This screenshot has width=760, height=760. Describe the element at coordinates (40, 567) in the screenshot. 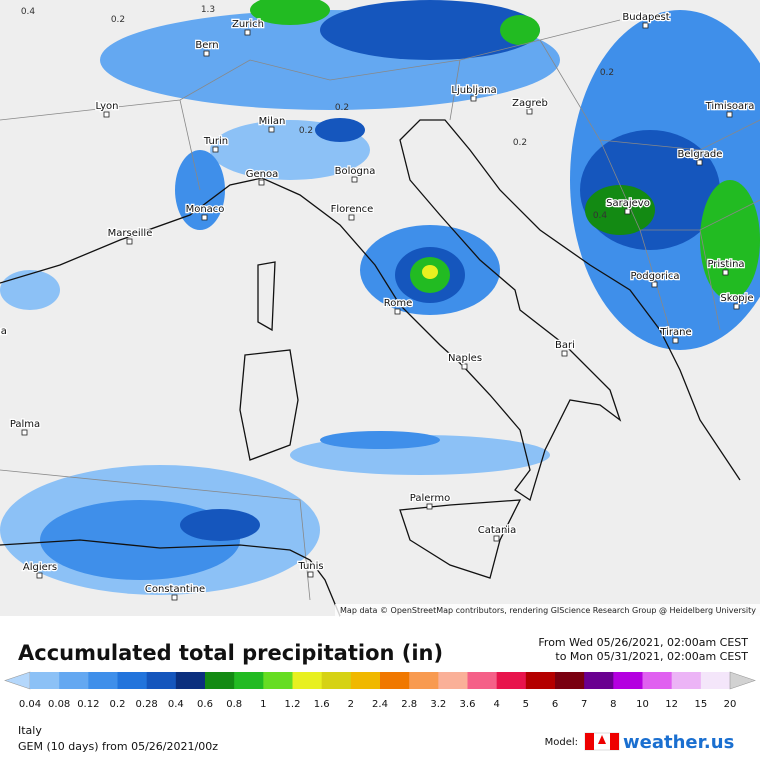

I see `city-label: Algiers` at that location.